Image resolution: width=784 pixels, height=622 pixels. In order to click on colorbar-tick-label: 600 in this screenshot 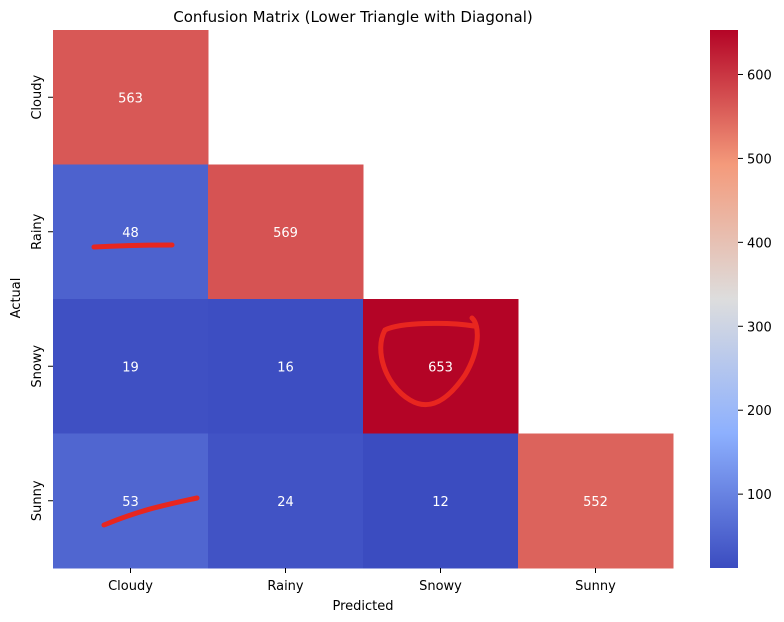, I will do `click(759, 75)`.